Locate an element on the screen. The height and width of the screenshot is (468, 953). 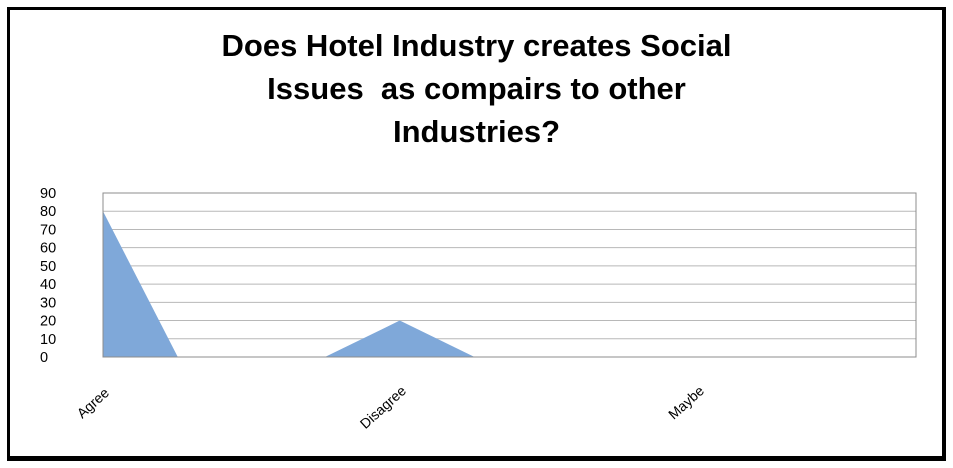
y-tick-label: 10 is located at coordinates (48, 340).